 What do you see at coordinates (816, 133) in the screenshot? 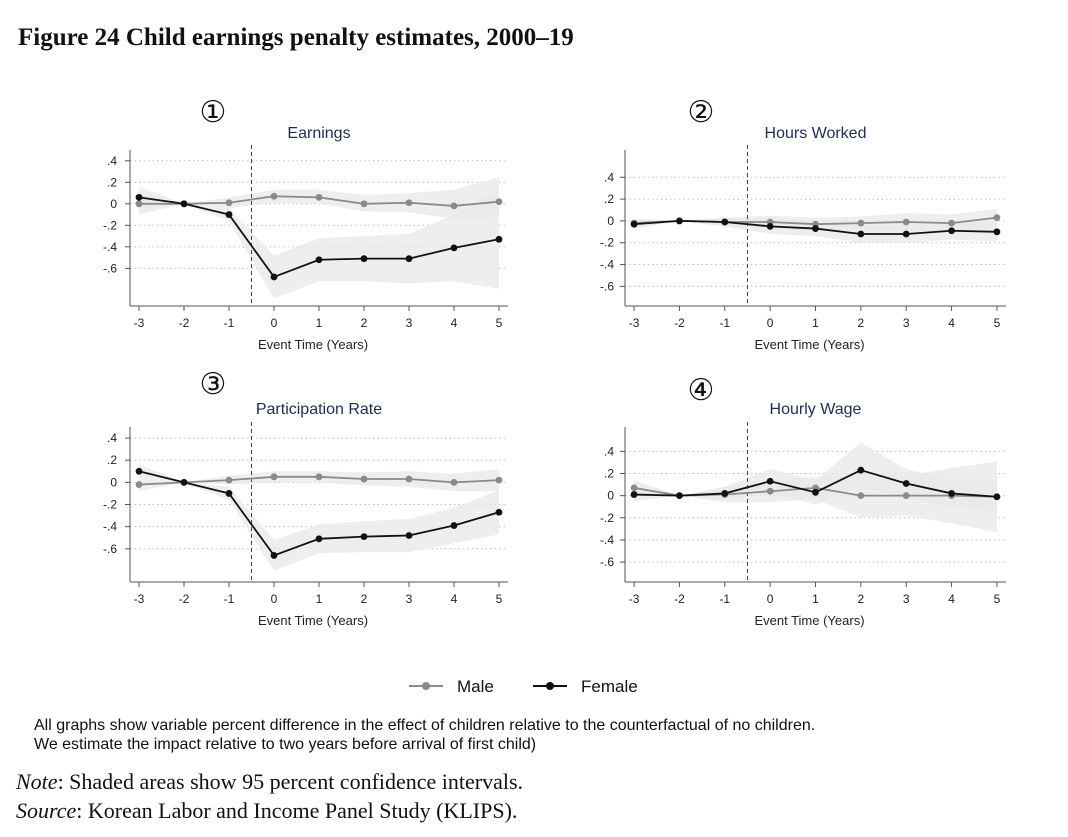
I see `panel-title: Hours Worked` at bounding box center [816, 133].